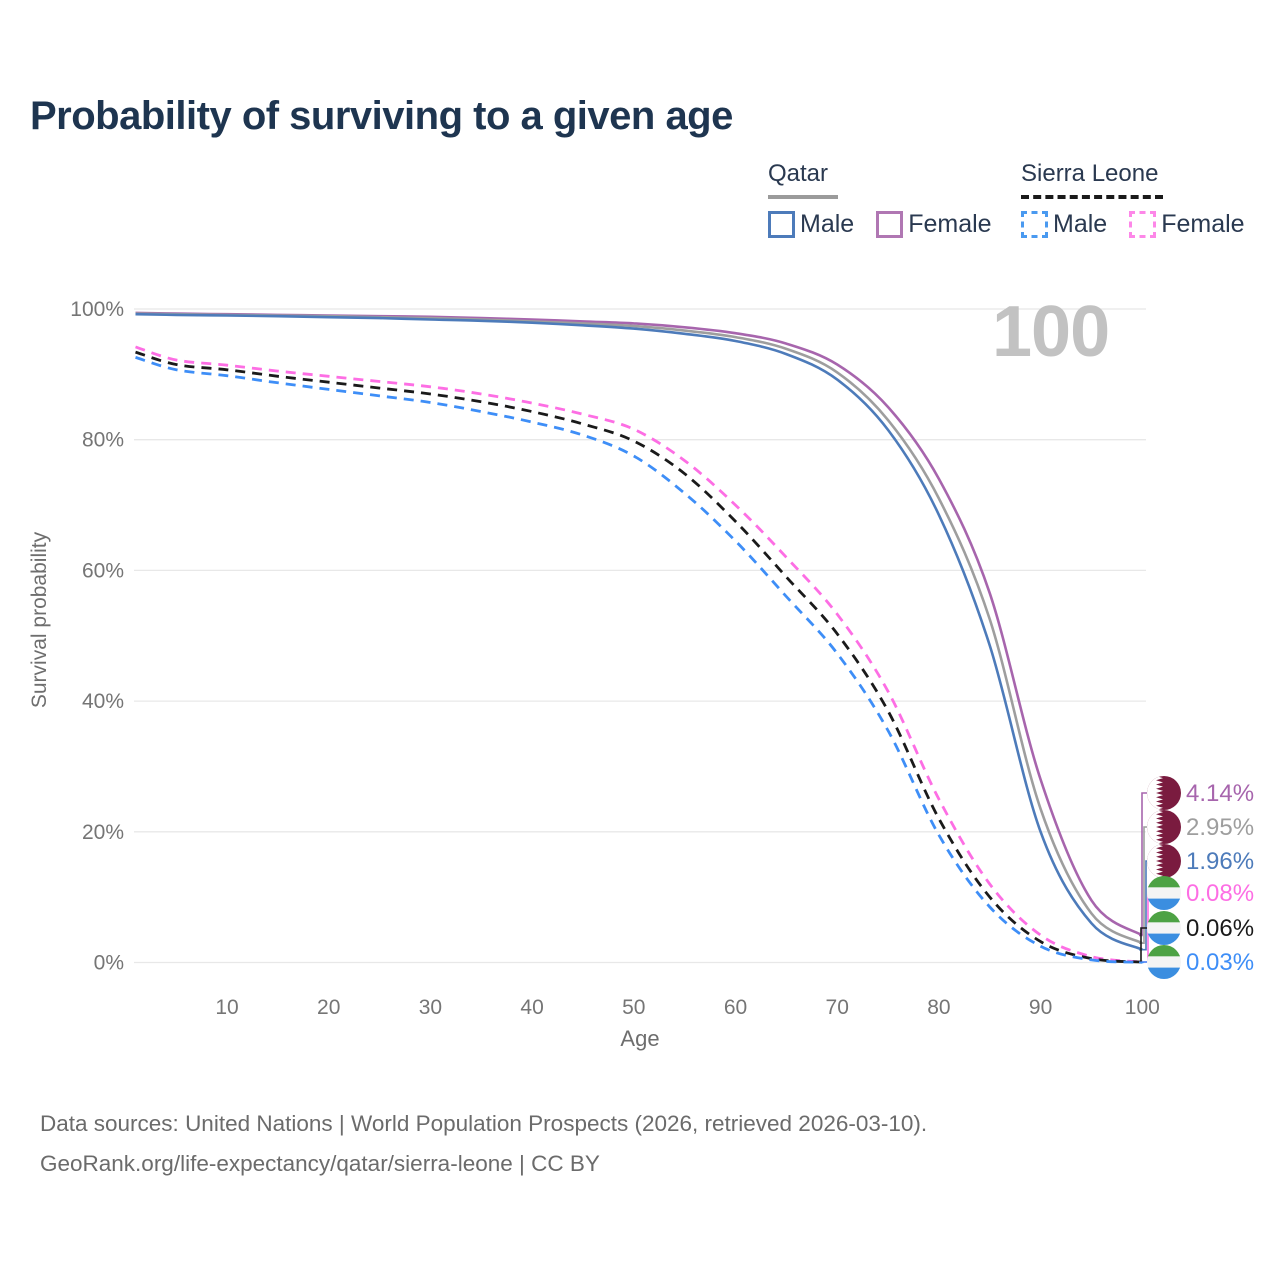 The height and width of the screenshot is (1280, 1280). Describe the element at coordinates (103, 570) in the screenshot. I see `y-tick-label: 60%` at that location.